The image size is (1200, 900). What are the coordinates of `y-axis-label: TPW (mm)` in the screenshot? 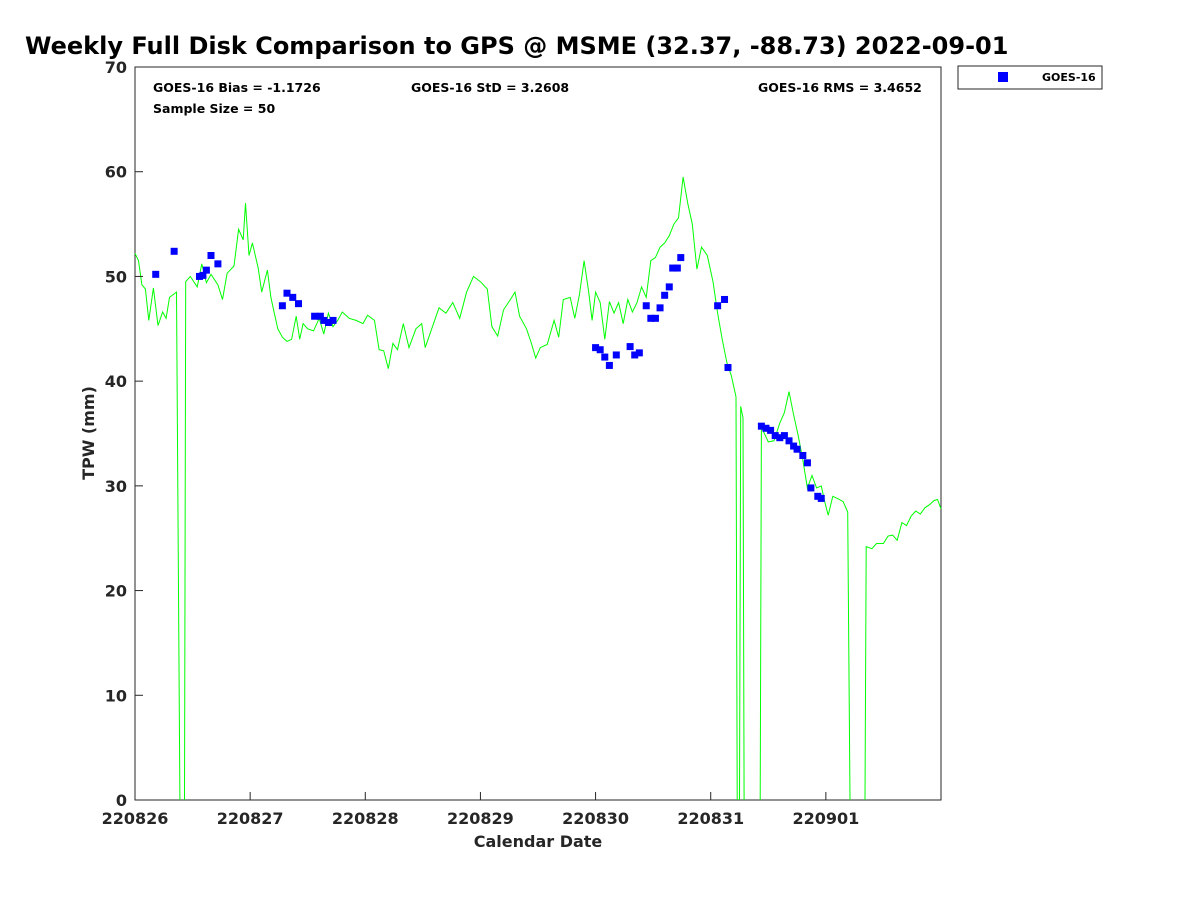 It's located at (88, 433).